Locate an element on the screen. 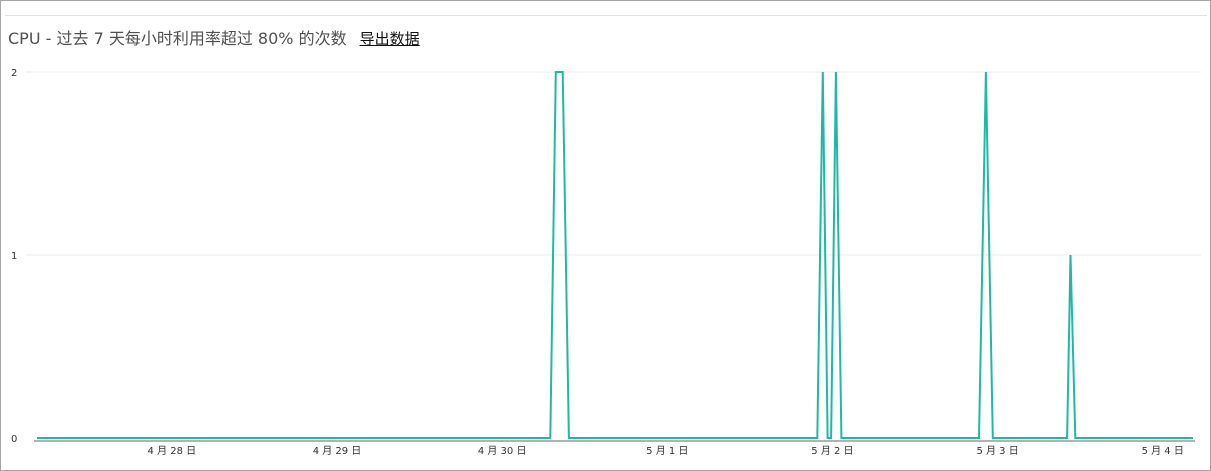  divider is located at coordinates (606, 15).